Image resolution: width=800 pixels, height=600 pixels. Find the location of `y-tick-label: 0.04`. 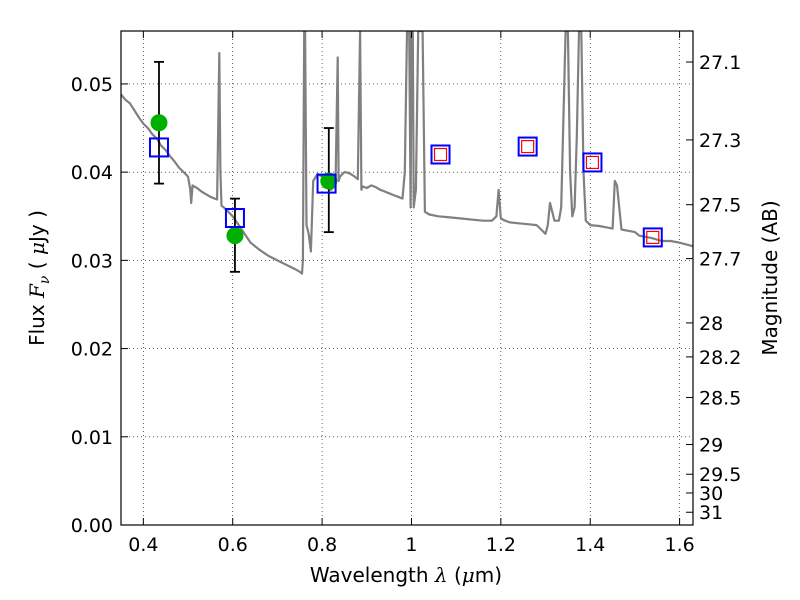

y-tick-label: 0.04 is located at coordinates (92, 173).